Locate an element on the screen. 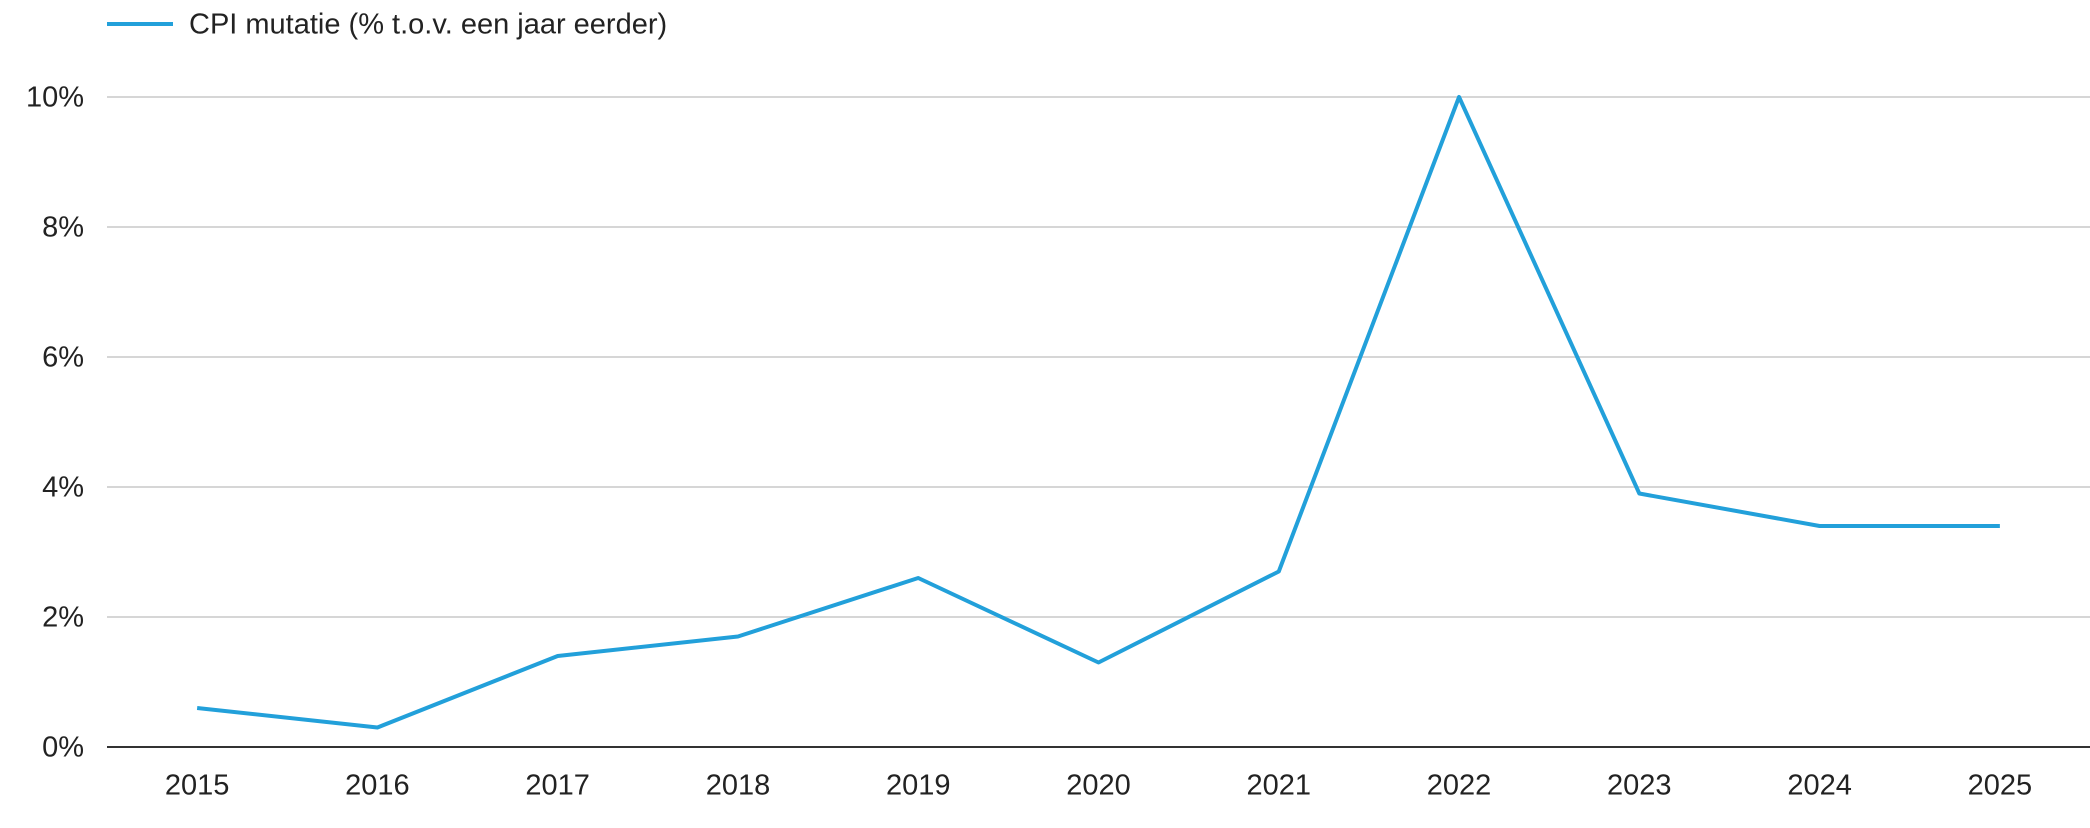  x-tick-label: 2015 is located at coordinates (197, 786).